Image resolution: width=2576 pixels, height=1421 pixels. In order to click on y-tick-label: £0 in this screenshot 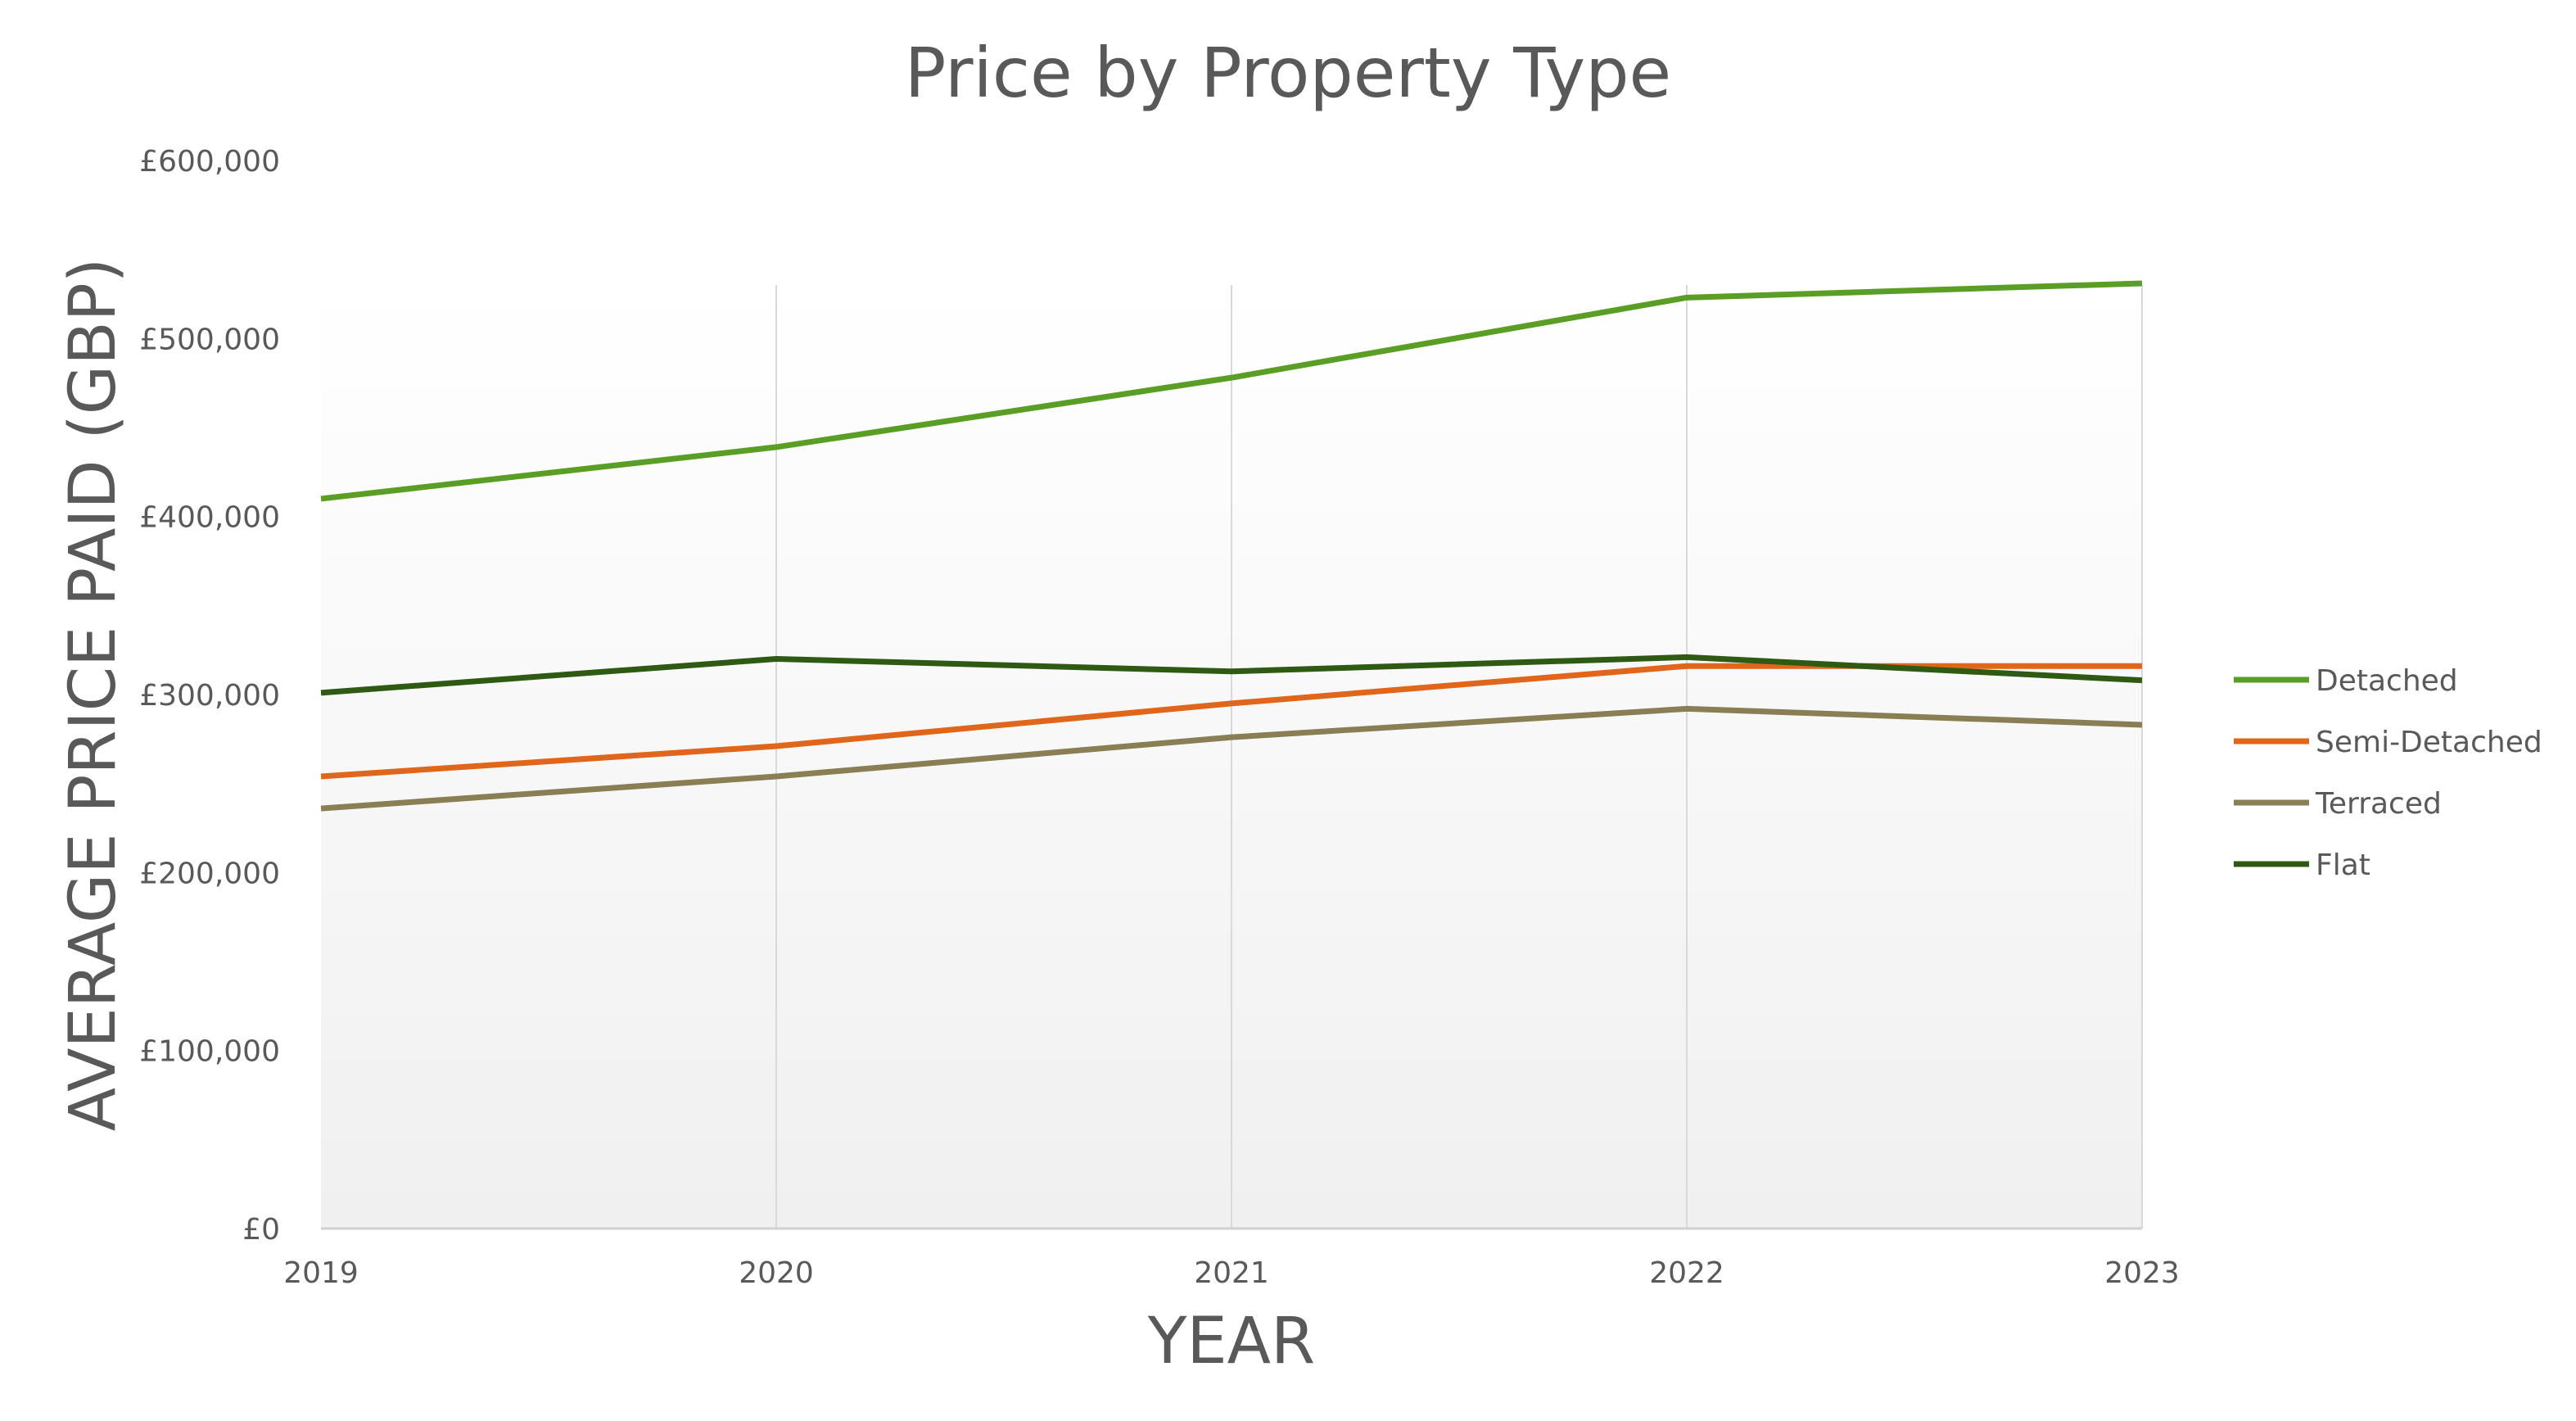, I will do `click(261, 1230)`.